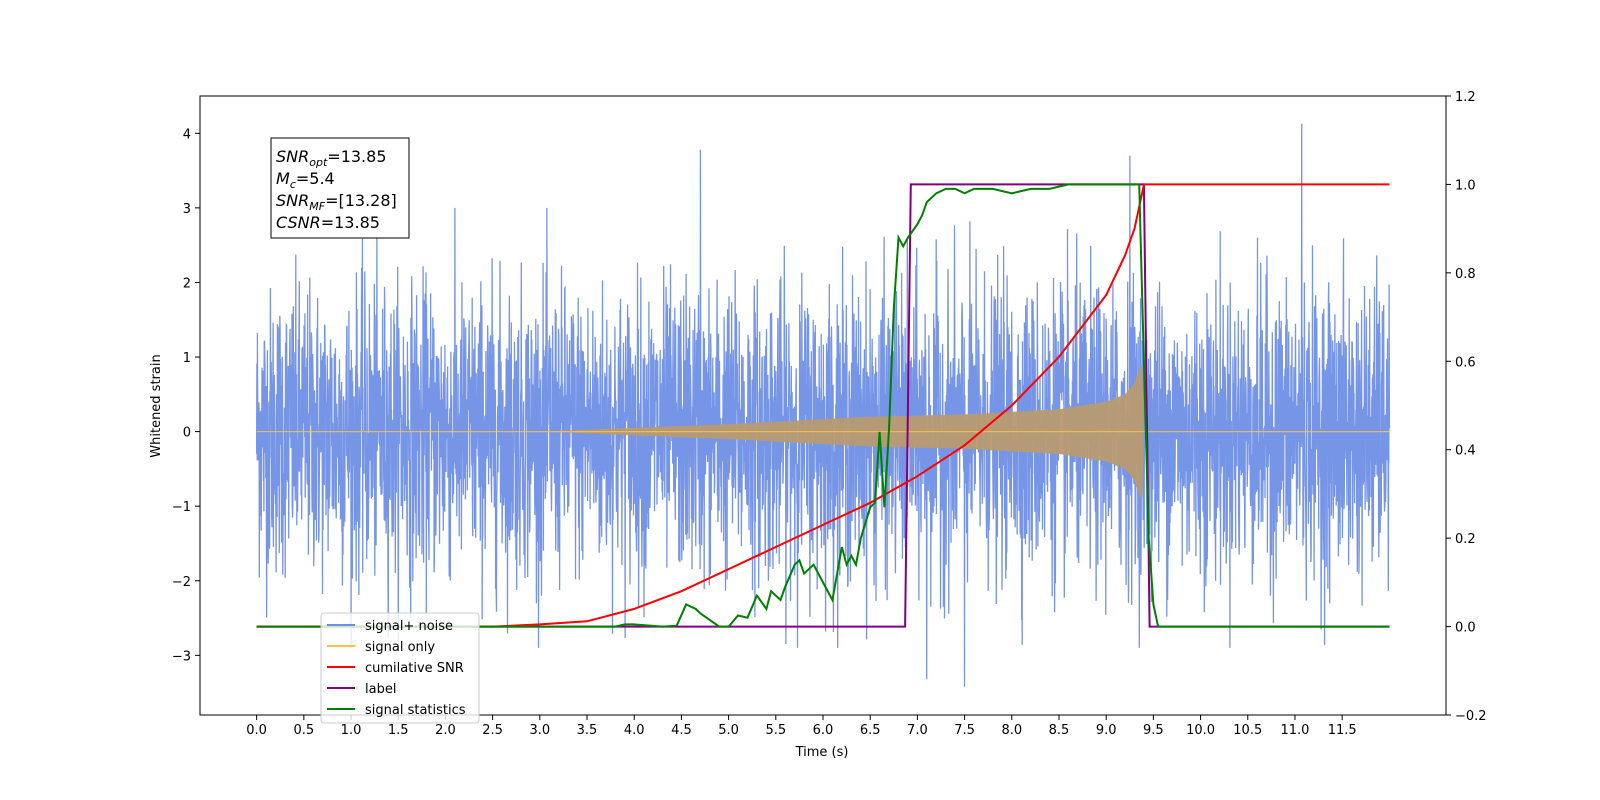 This screenshot has height=800, width=1600. What do you see at coordinates (1465, 539) in the screenshot?
I see `y-right-tick-label: 0.2` at bounding box center [1465, 539].